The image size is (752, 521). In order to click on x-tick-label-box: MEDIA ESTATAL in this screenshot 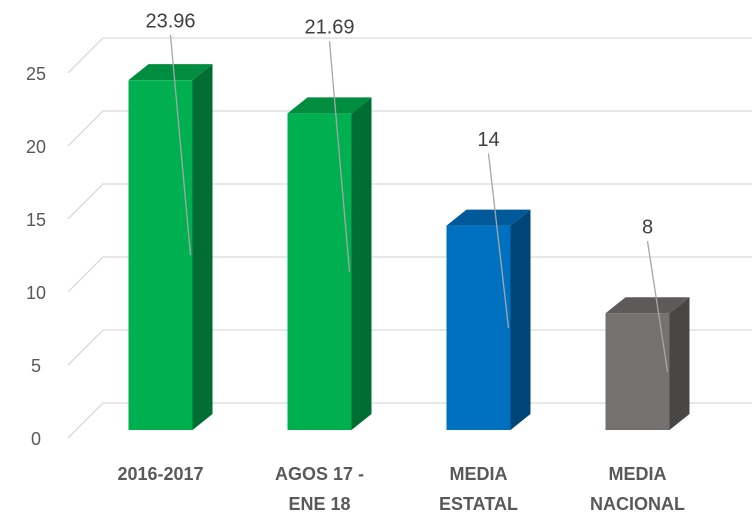, I will do `click(478, 489)`.